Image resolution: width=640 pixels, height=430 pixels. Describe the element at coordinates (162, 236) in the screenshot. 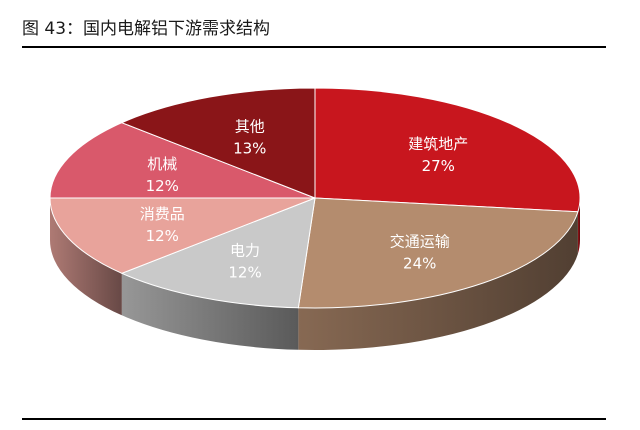

I see `slice-label-4-value: 12%` at that location.